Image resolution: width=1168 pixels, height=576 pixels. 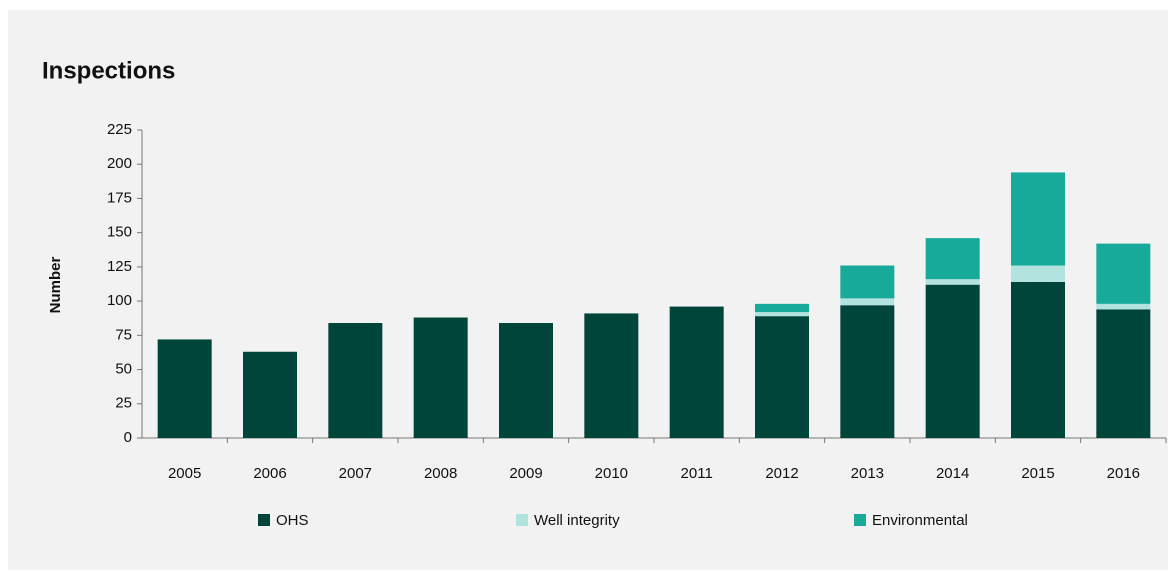 I want to click on x-tick-label: 2016, so click(x=1123, y=473).